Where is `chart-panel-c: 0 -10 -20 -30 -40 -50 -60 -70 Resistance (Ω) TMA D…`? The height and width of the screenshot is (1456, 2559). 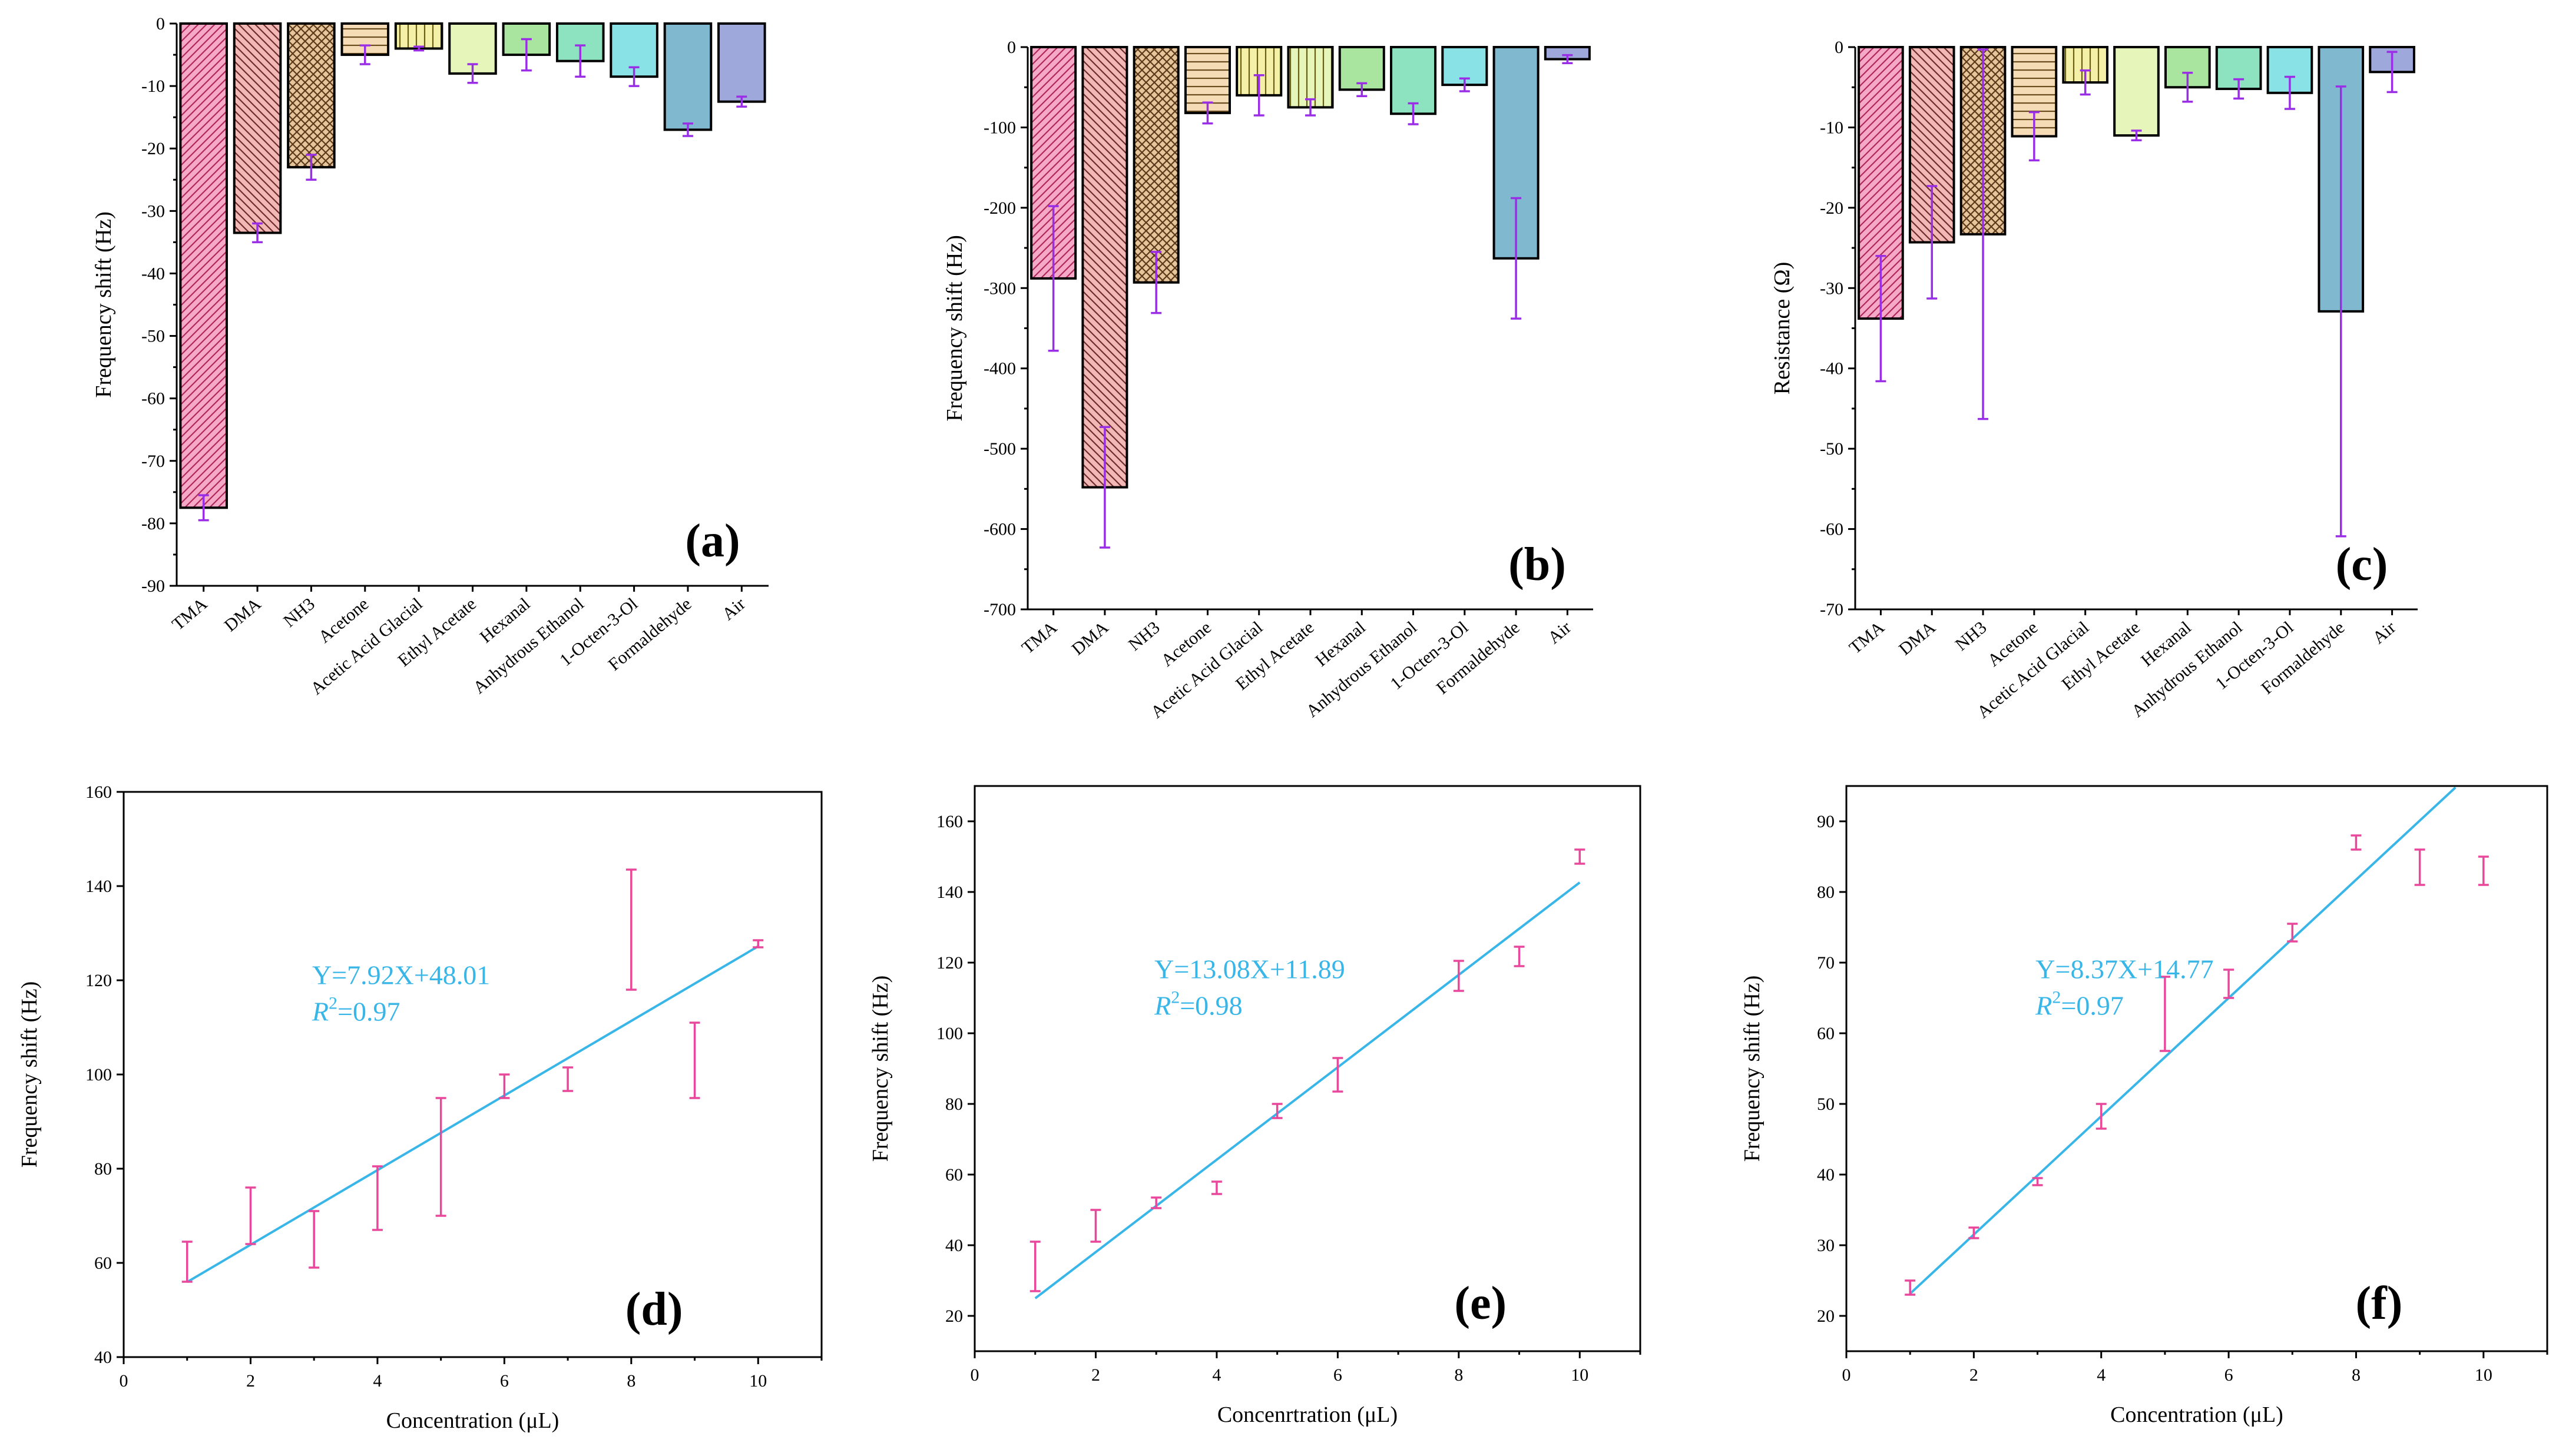
chart-panel-c: 0 -10 -20 -30 -40 -50 -60 -70 Resistance (Ω) TMA D… is located at coordinates (2094, 380).